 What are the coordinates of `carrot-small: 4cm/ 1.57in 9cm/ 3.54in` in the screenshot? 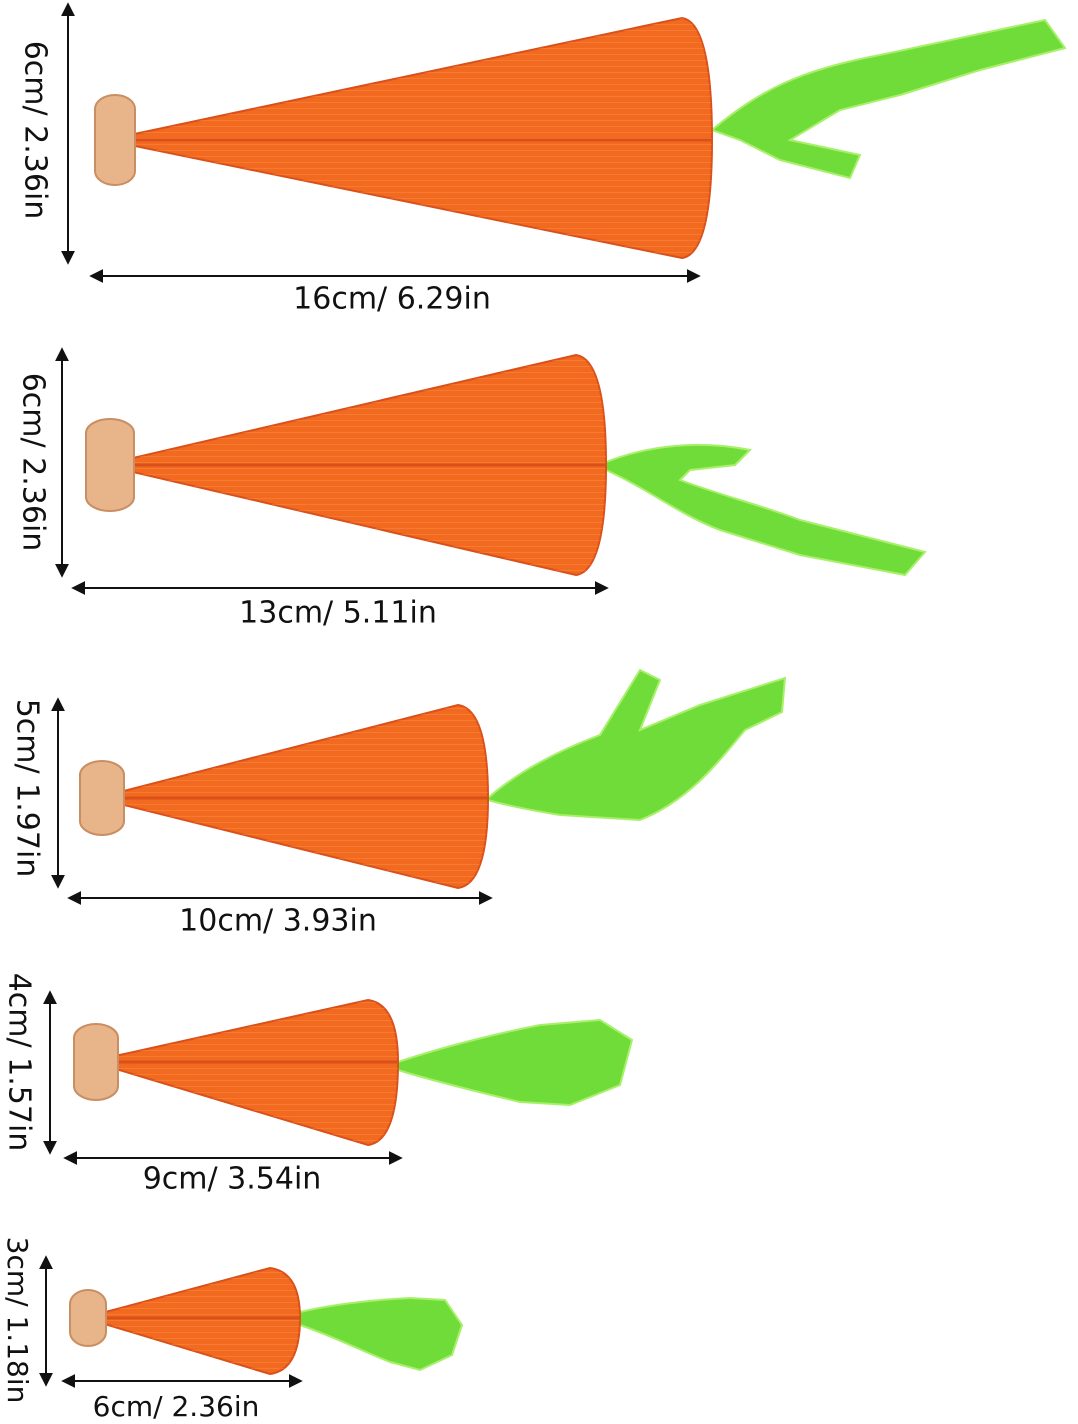 It's located at (318, 1085).